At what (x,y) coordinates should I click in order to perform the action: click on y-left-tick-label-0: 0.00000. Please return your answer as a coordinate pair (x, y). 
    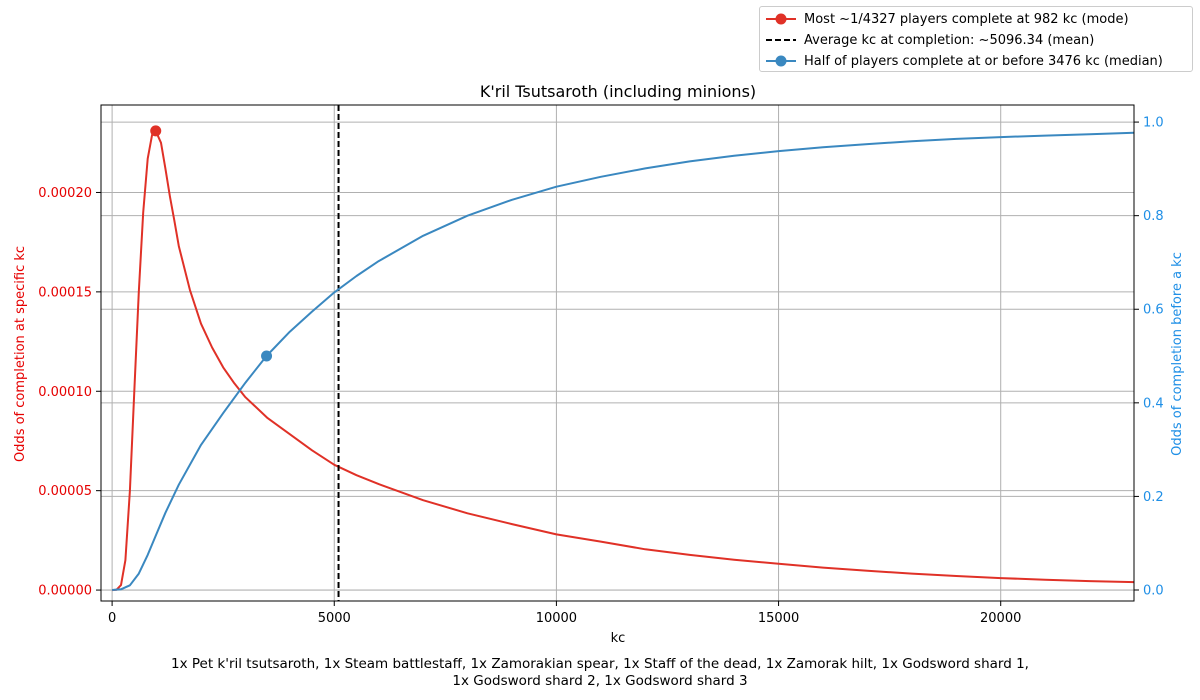
    Looking at the image, I should click on (65, 591).